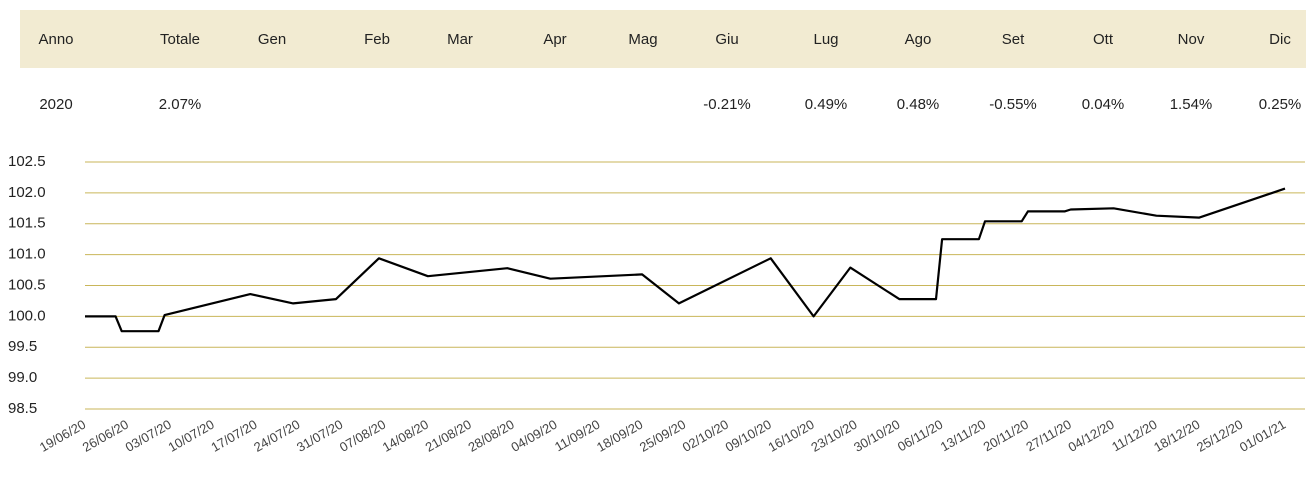 This screenshot has width=1309, height=479. What do you see at coordinates (1013, 104) in the screenshot?
I see `table-cell: -0.55%` at bounding box center [1013, 104].